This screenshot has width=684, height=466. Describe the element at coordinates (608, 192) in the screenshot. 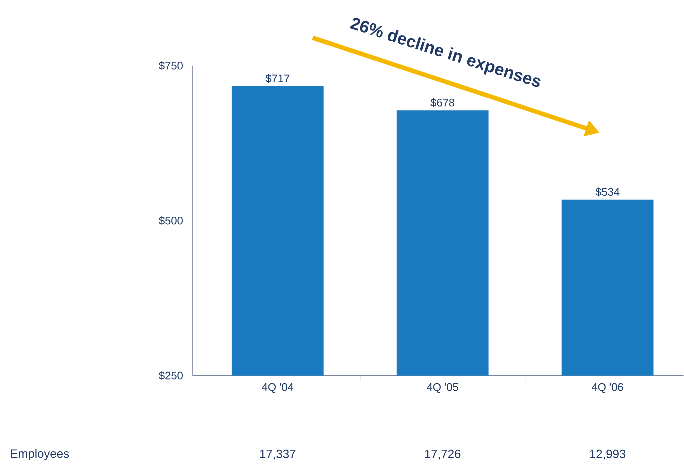

I see `data-label: $534` at that location.